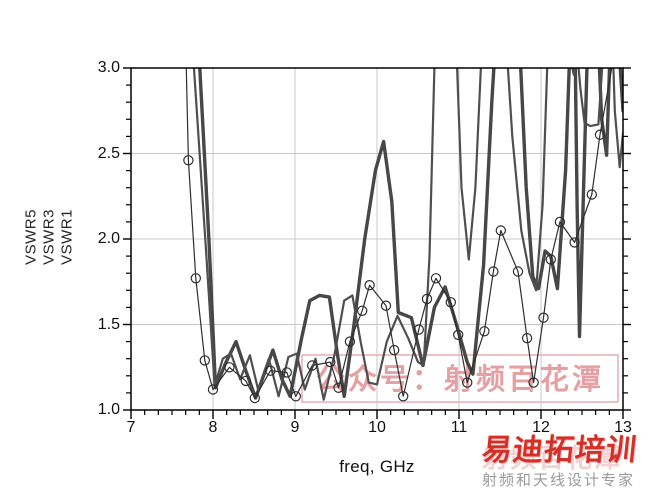 This screenshot has height=490, width=651. What do you see at coordinates (623, 427) in the screenshot?
I see `x-tick-label: 13` at bounding box center [623, 427].